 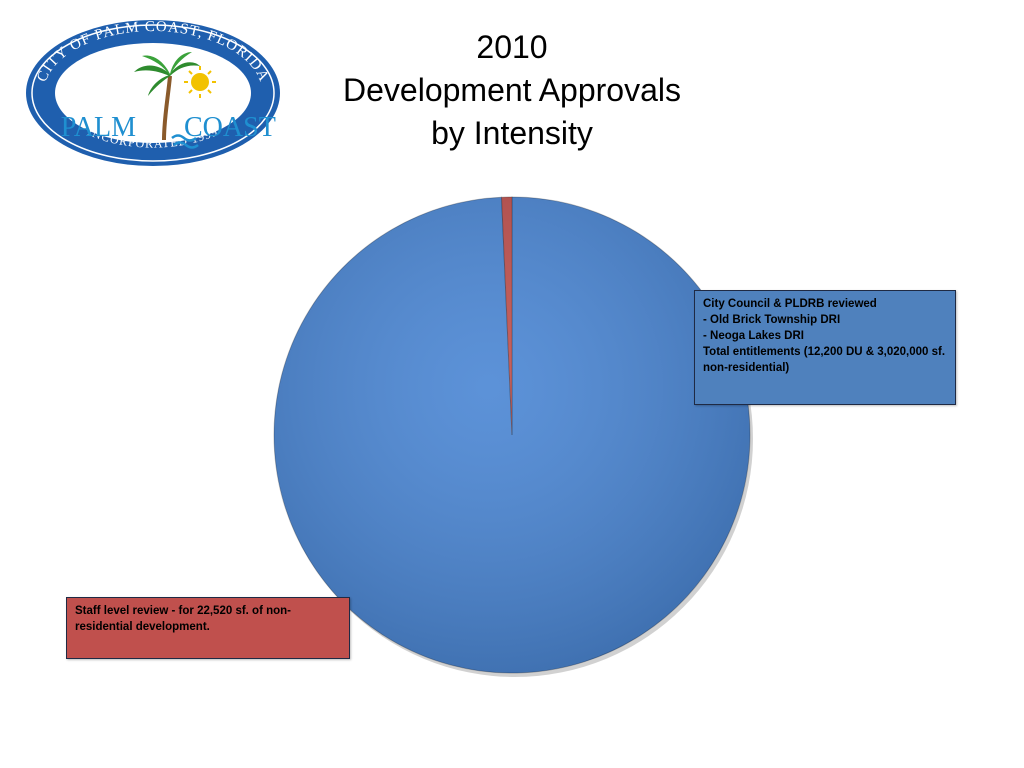 I want to click on seal-ring-line, so click(x=153, y=93).